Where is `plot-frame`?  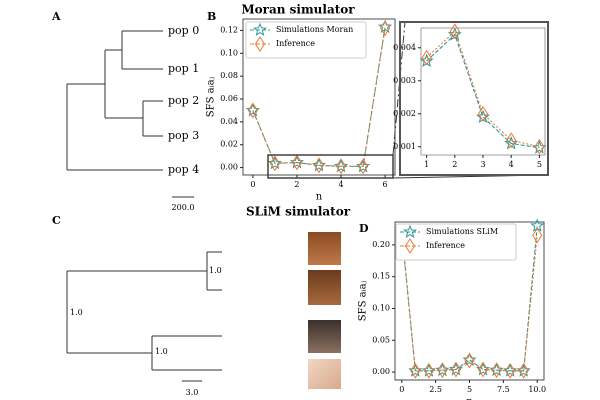
plot-frame is located at coordinates (483, 91).